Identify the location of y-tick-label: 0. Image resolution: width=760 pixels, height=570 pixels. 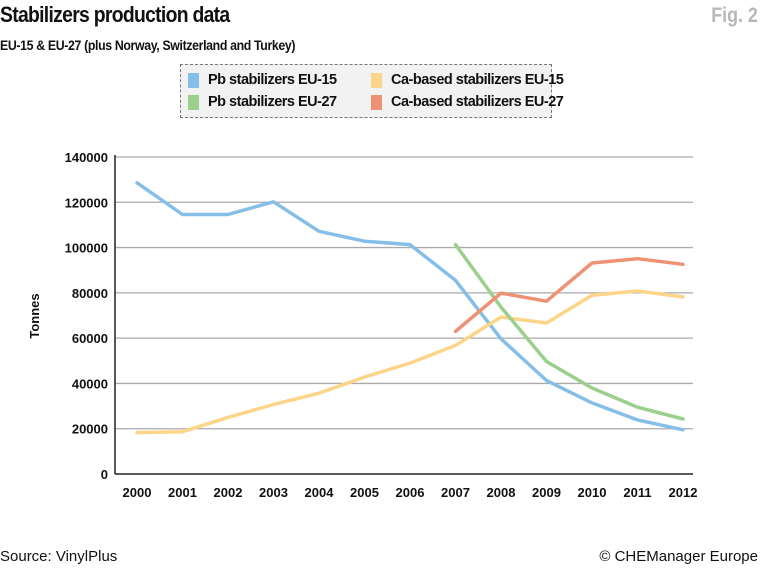
(104, 474).